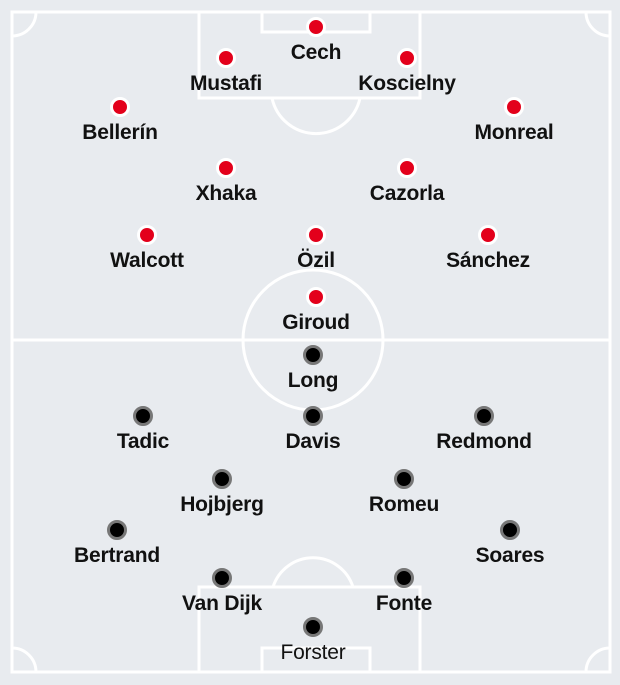 Image resolution: width=620 pixels, height=685 pixels. What do you see at coordinates (313, 380) in the screenshot?
I see `player-name: Long` at bounding box center [313, 380].